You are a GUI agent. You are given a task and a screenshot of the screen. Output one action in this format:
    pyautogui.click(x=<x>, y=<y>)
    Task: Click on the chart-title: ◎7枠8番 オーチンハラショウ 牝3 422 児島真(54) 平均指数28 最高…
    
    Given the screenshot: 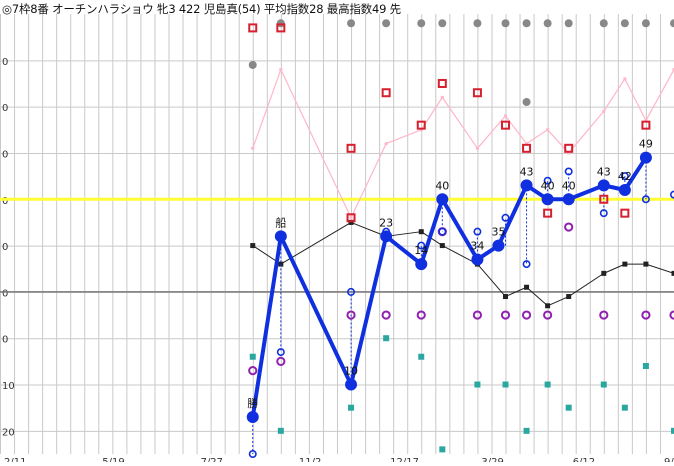 What is the action you would take?
    pyautogui.click(x=201, y=9)
    